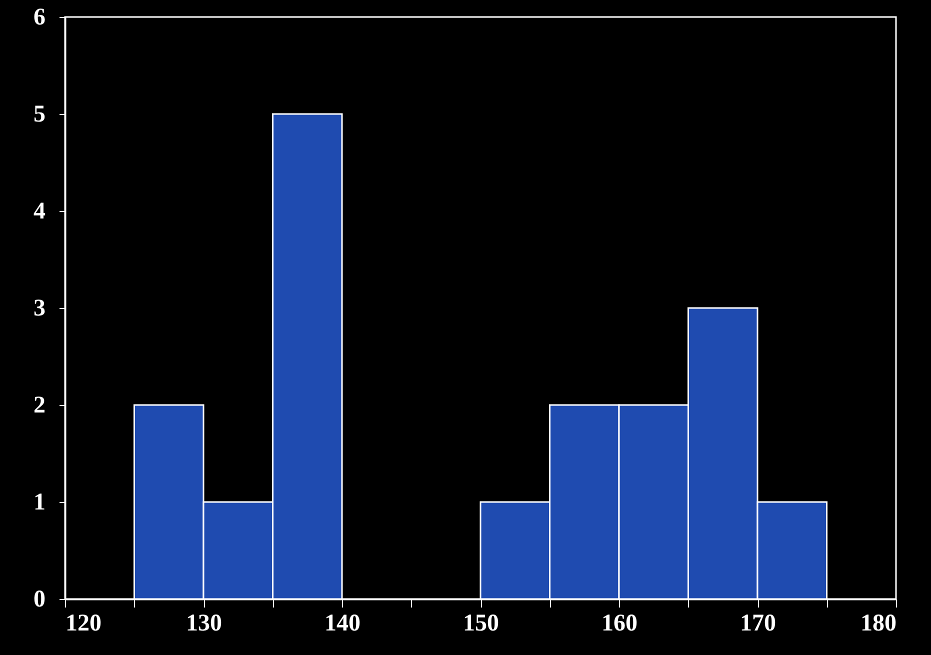 The height and width of the screenshot is (655, 931). What do you see at coordinates (40, 309) in the screenshot?
I see `y-tick-label: 3` at bounding box center [40, 309].